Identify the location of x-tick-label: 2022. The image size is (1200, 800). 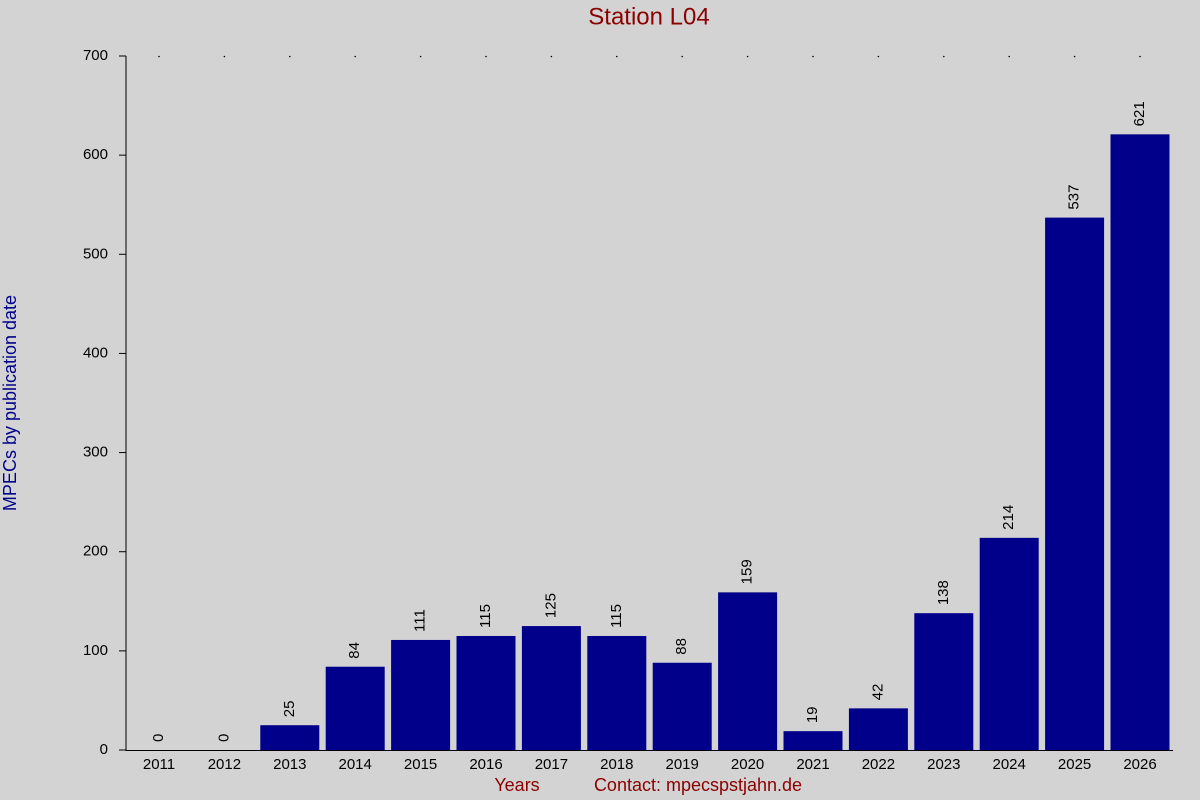
(878, 764).